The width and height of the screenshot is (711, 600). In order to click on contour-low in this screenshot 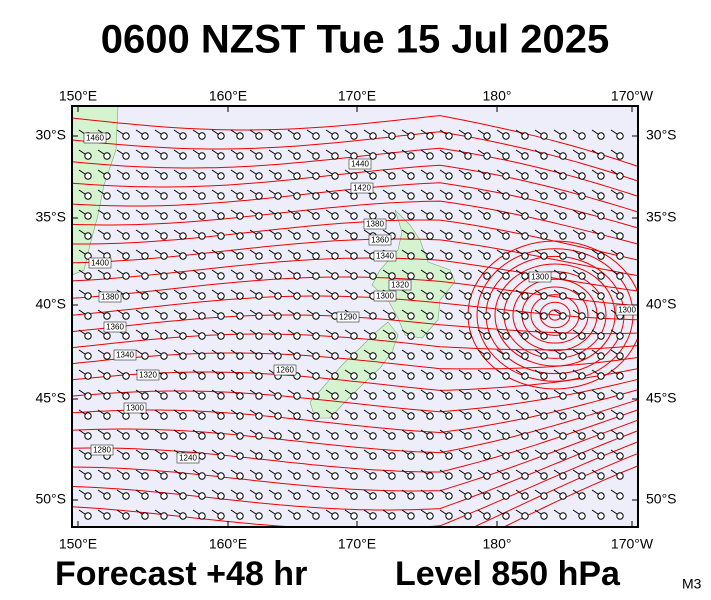, I will do `click(555, 315)`.